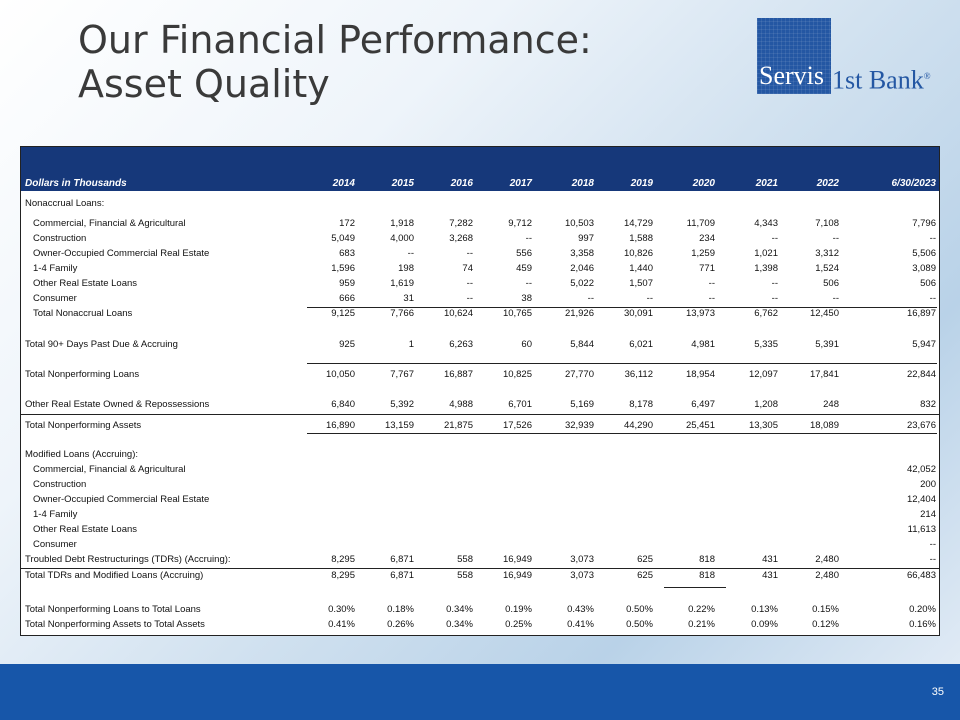 The image size is (960, 720). What do you see at coordinates (82, 374) in the screenshot?
I see `row-label: Total Nonperforming Loans` at bounding box center [82, 374].